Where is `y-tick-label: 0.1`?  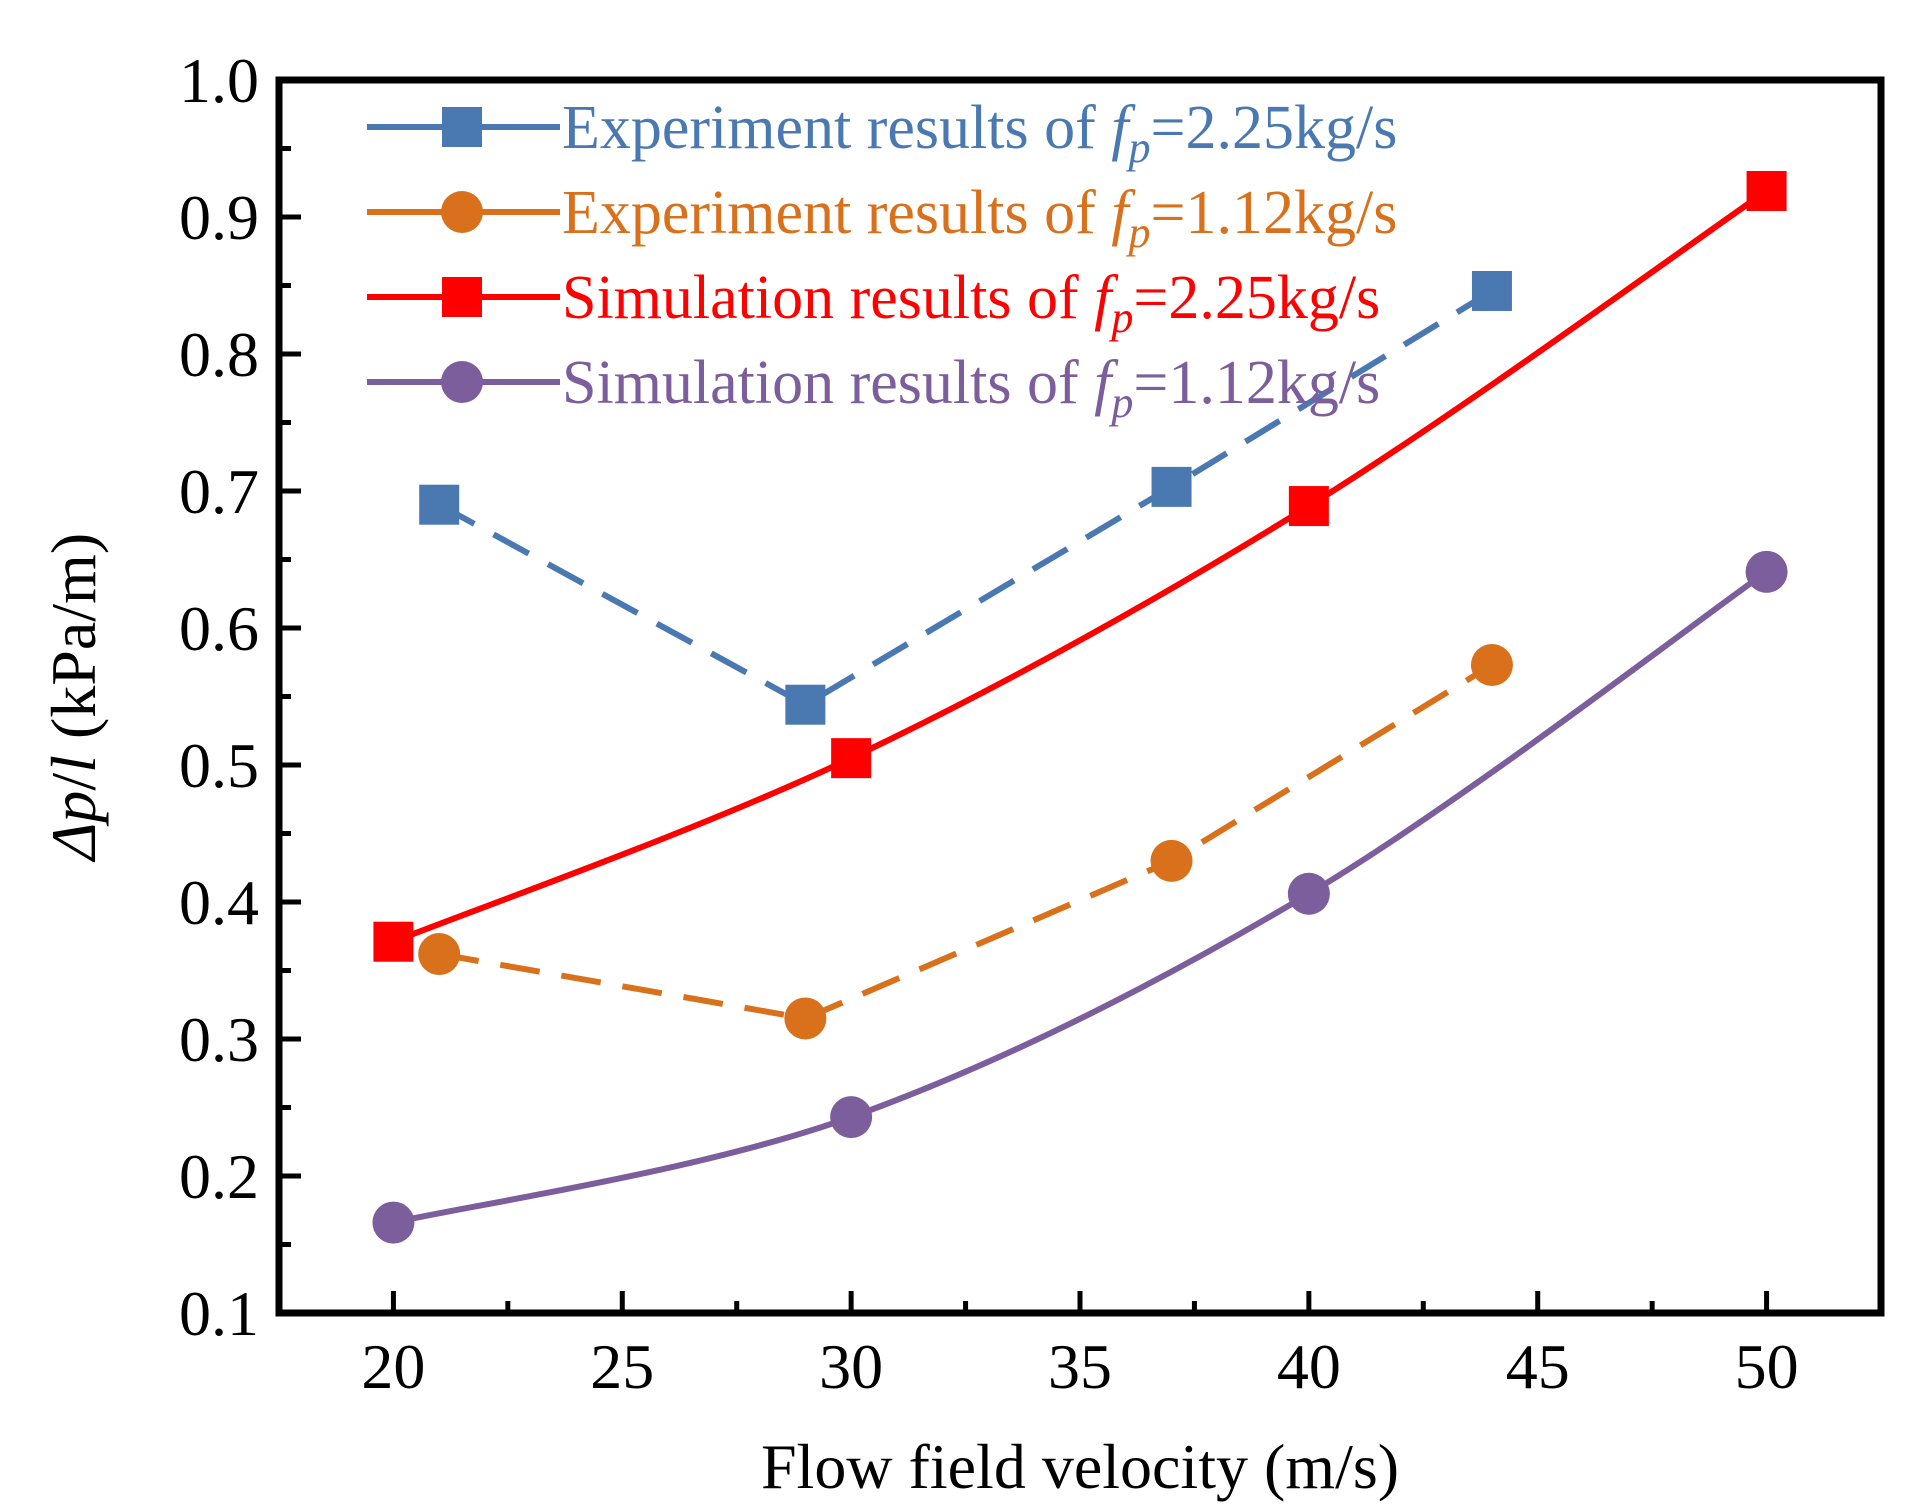 y-tick-label: 0.1 is located at coordinates (219, 1313).